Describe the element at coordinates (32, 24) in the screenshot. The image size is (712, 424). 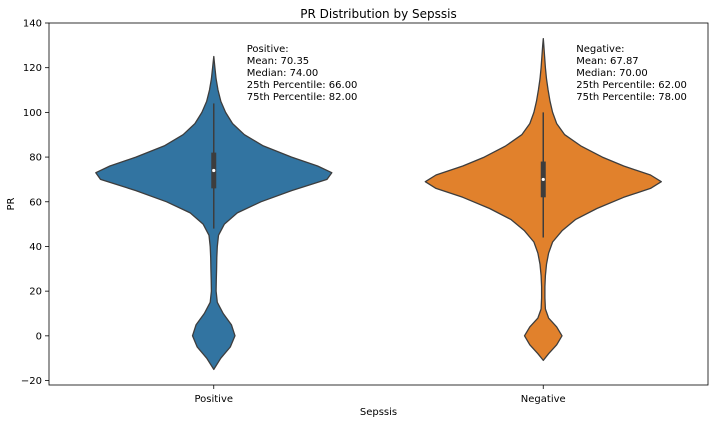
I see `y-tick-label: 140` at that location.